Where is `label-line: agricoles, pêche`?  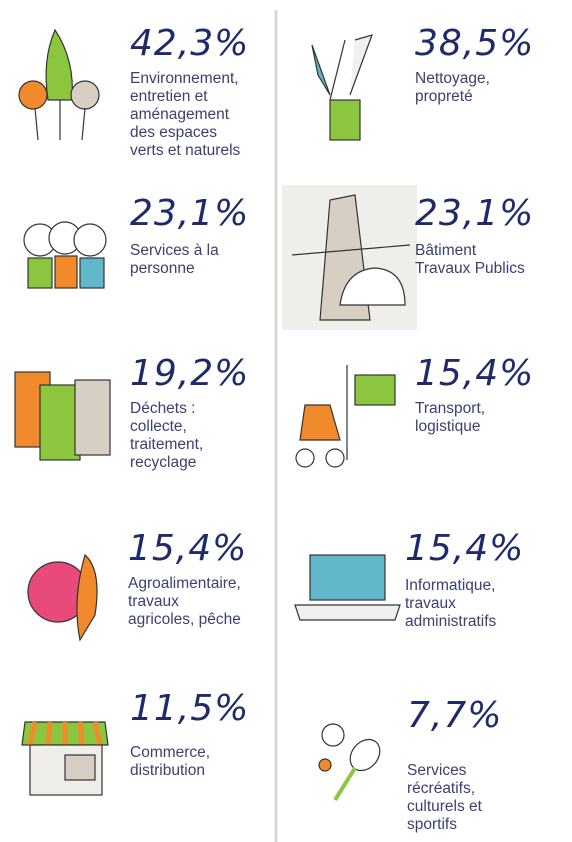 label-line: agricoles, pêche is located at coordinates (184, 619).